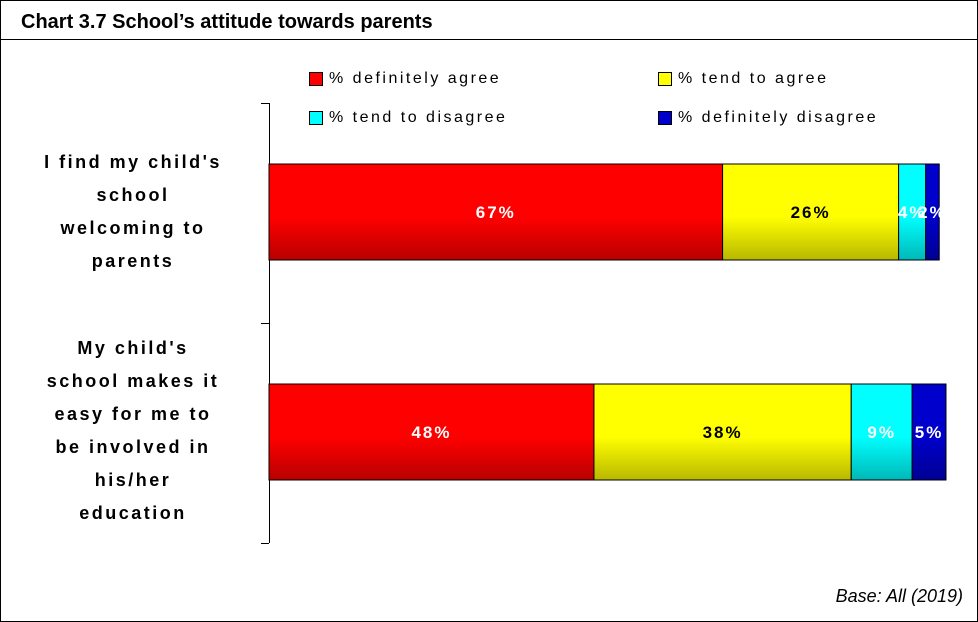  I want to click on data-label-tend-to-disagree-1: 4%, so click(912, 212).